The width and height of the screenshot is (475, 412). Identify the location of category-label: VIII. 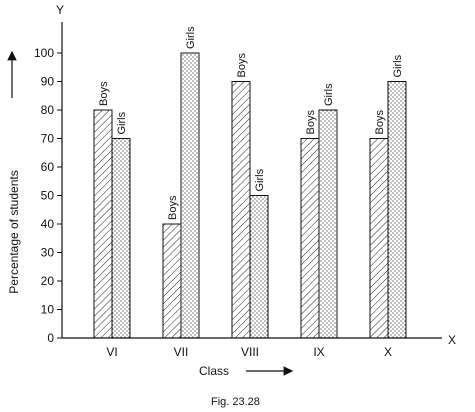
(250, 352).